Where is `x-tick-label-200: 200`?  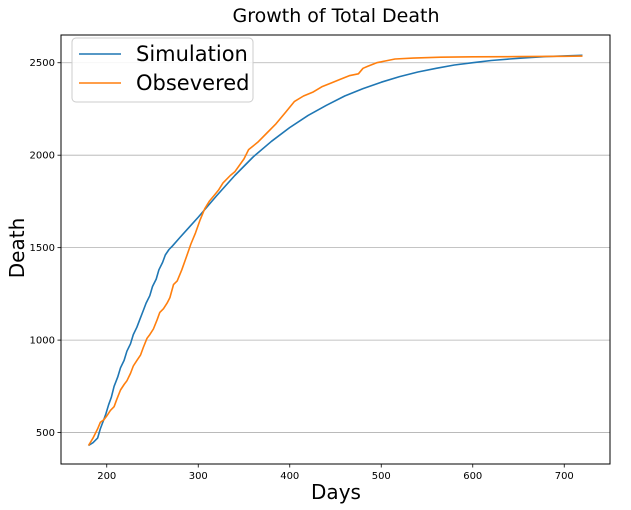 x-tick-label-200: 200 is located at coordinates (106, 476).